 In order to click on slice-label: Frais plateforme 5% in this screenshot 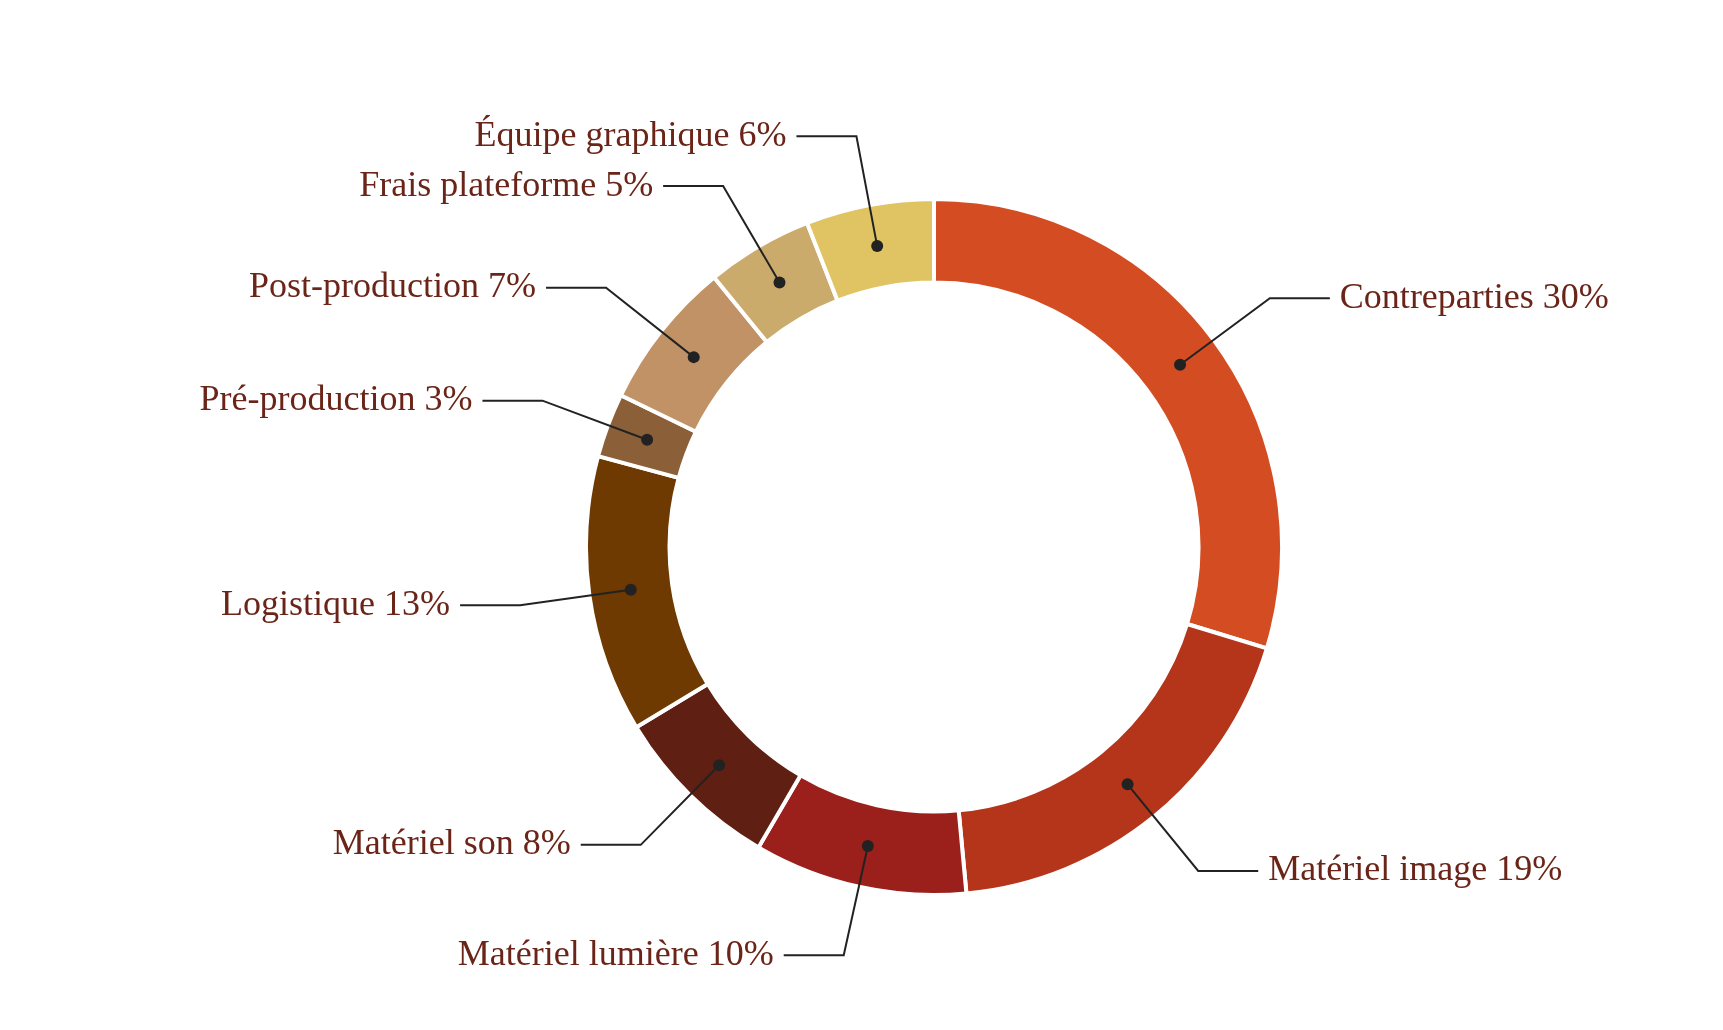, I will do `click(506, 183)`.